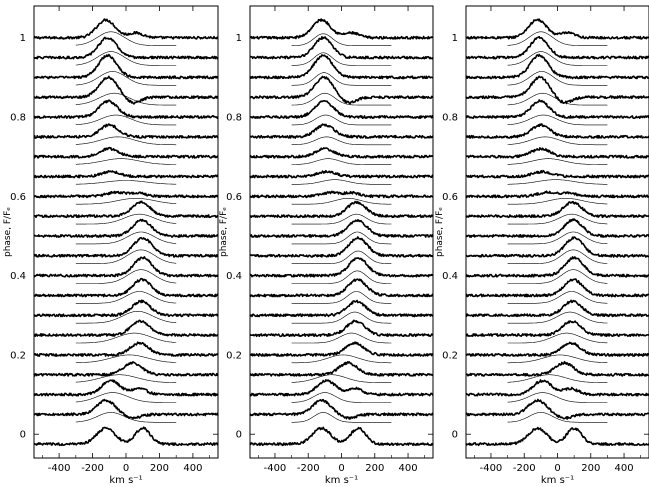 This screenshot has height=487, width=649. I want to click on y-tick-label: 0.2, so click(18, 355).